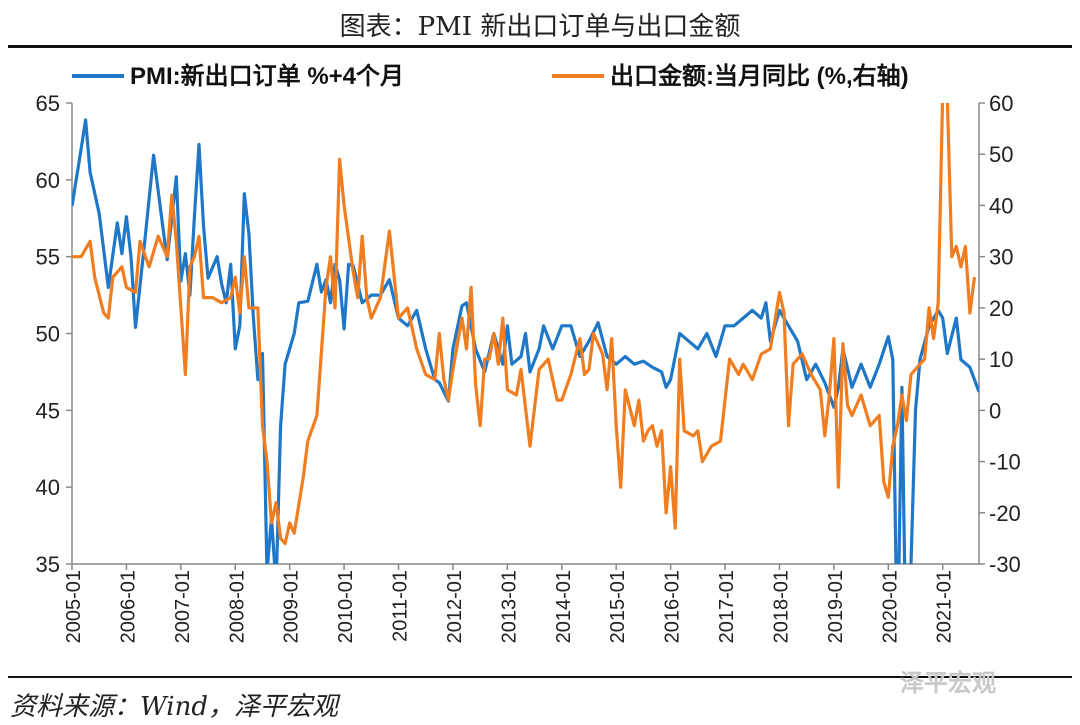 The width and height of the screenshot is (1080, 725). Describe the element at coordinates (948, 683) in the screenshot. I see `watermark: 泽平宏观` at that location.